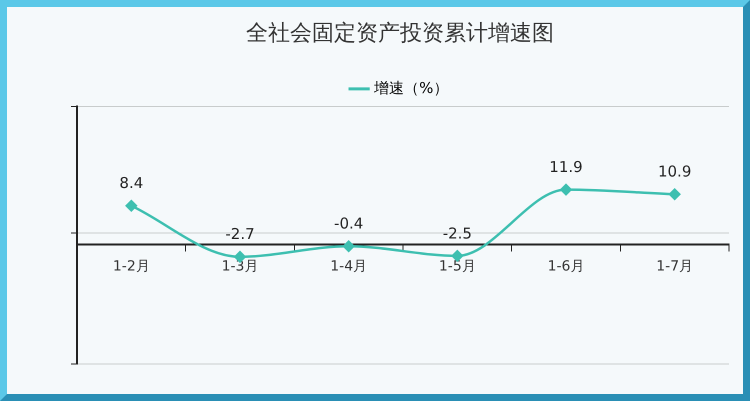 Image resolution: width=750 pixels, height=415 pixels. What do you see at coordinates (400, 33) in the screenshot?
I see `chart-title: 全社会固定资产投资累计增速图` at bounding box center [400, 33].